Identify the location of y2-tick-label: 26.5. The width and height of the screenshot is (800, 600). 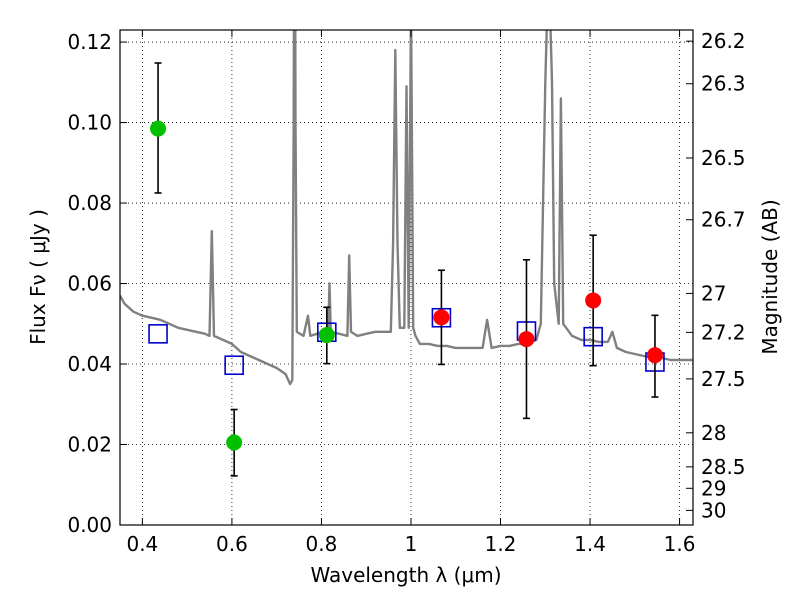
(723, 158).